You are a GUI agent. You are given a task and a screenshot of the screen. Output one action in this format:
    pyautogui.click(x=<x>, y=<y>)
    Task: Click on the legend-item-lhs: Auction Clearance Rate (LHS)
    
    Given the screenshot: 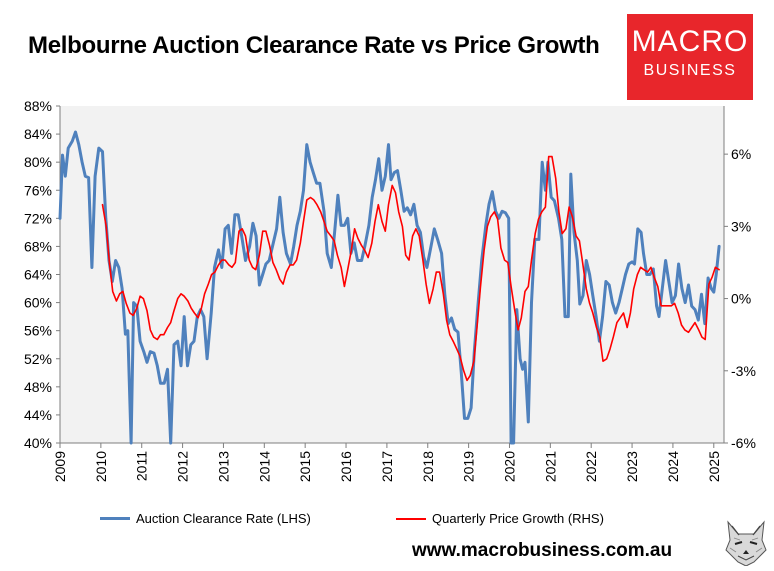 What is the action you would take?
    pyautogui.click(x=205, y=518)
    